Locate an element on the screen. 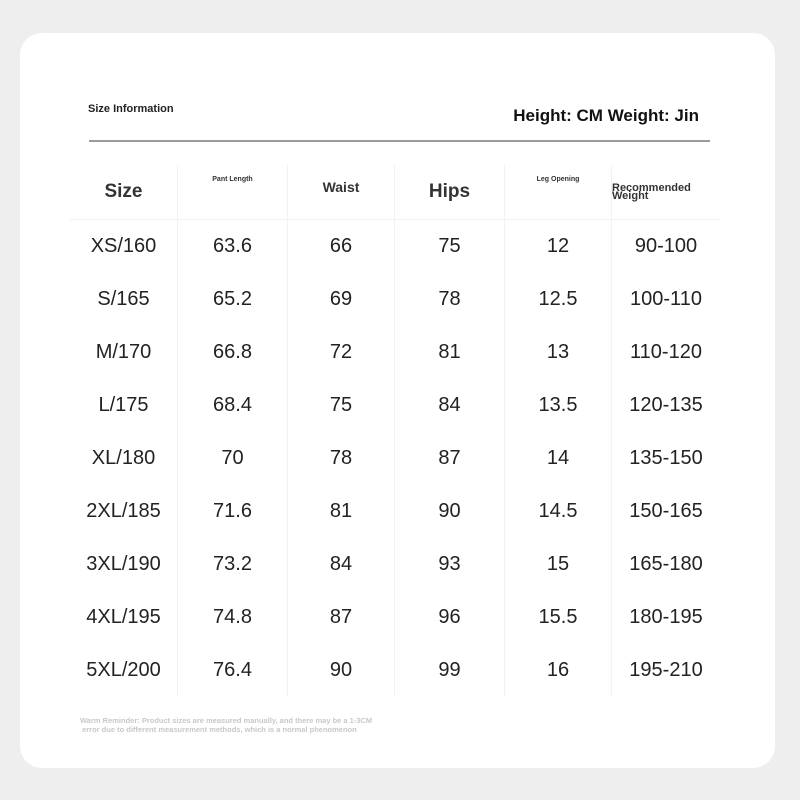  table-cell: 100-110 is located at coordinates (666, 299).